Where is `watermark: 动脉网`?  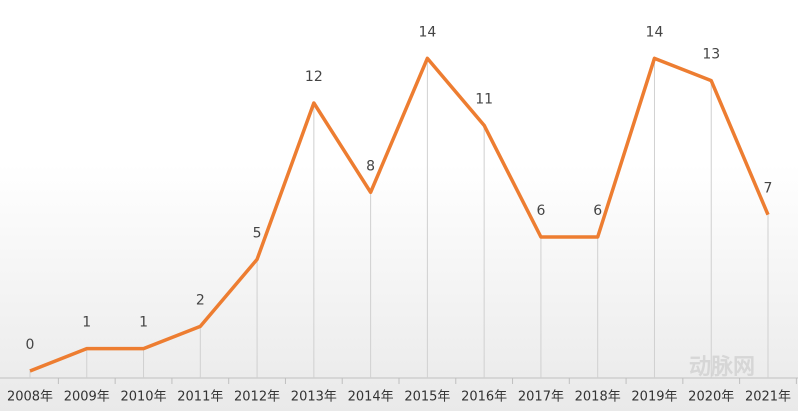
watermark: 动脉网 is located at coordinates (722, 367).